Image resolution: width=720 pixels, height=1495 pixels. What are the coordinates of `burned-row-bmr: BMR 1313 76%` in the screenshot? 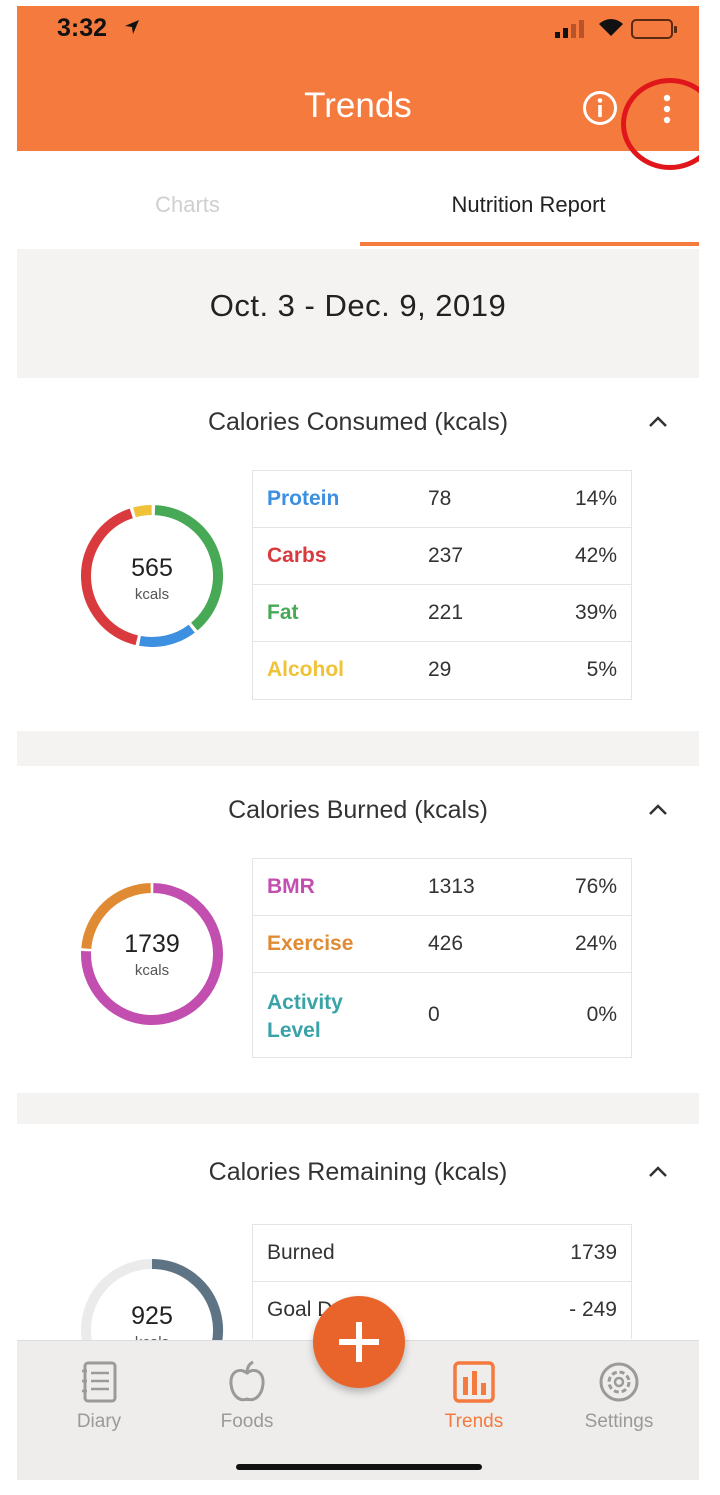 It's located at (442, 887).